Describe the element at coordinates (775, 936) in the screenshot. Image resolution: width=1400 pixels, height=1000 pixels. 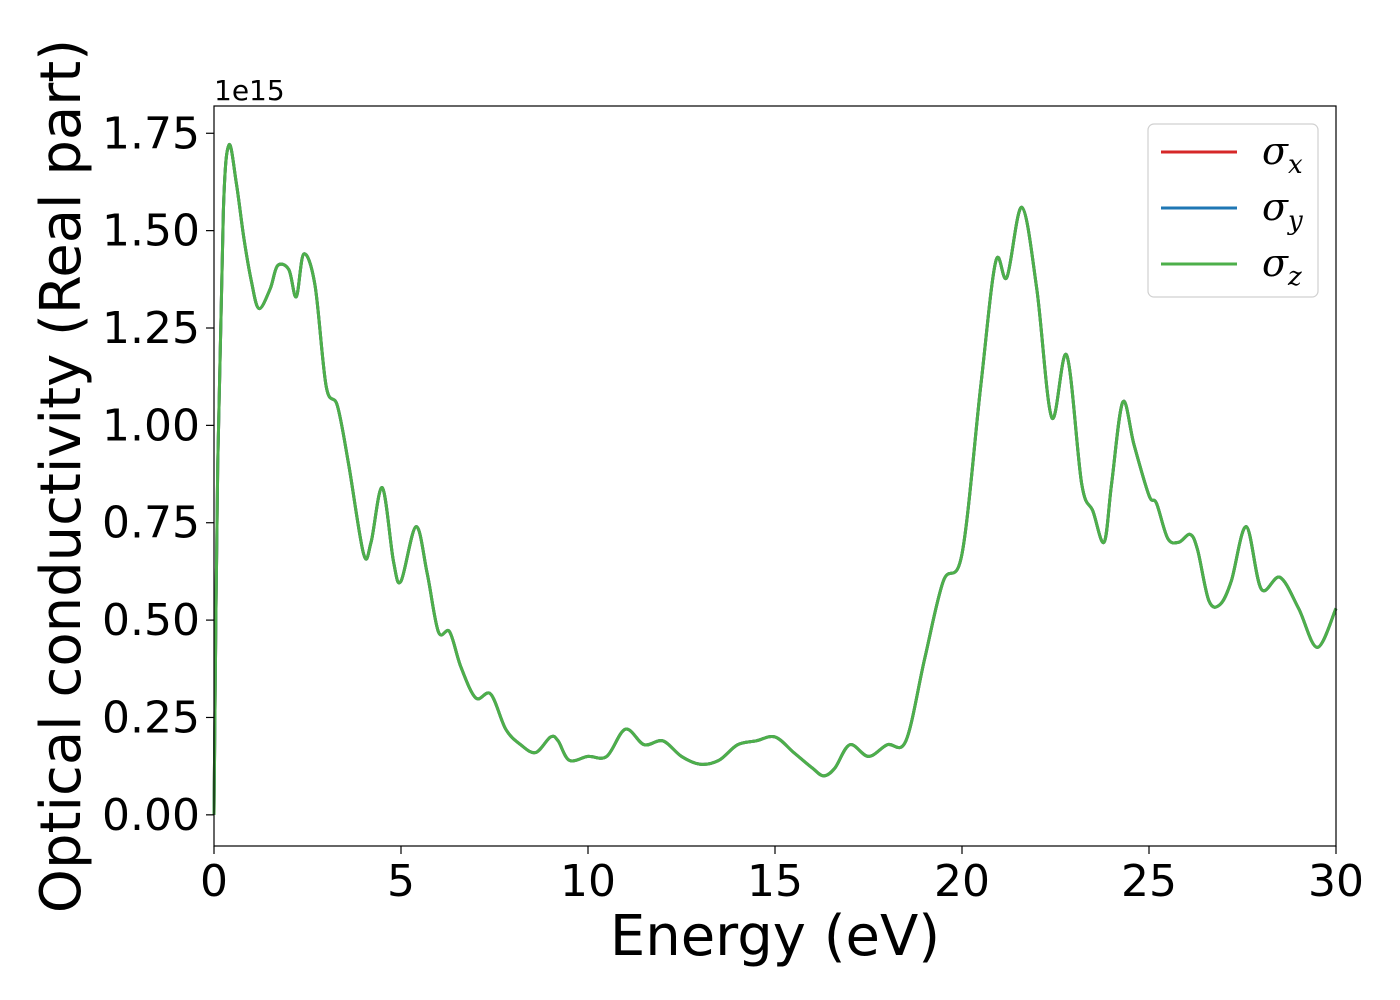
I see `x-axis-label: Energy (eV)` at that location.